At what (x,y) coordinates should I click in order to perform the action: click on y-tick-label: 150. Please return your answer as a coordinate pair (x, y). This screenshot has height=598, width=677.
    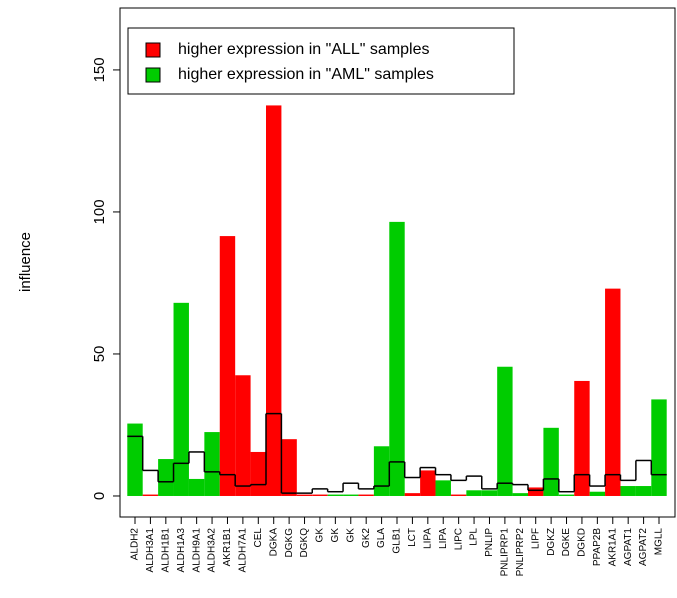
    Looking at the image, I should click on (99, 69).